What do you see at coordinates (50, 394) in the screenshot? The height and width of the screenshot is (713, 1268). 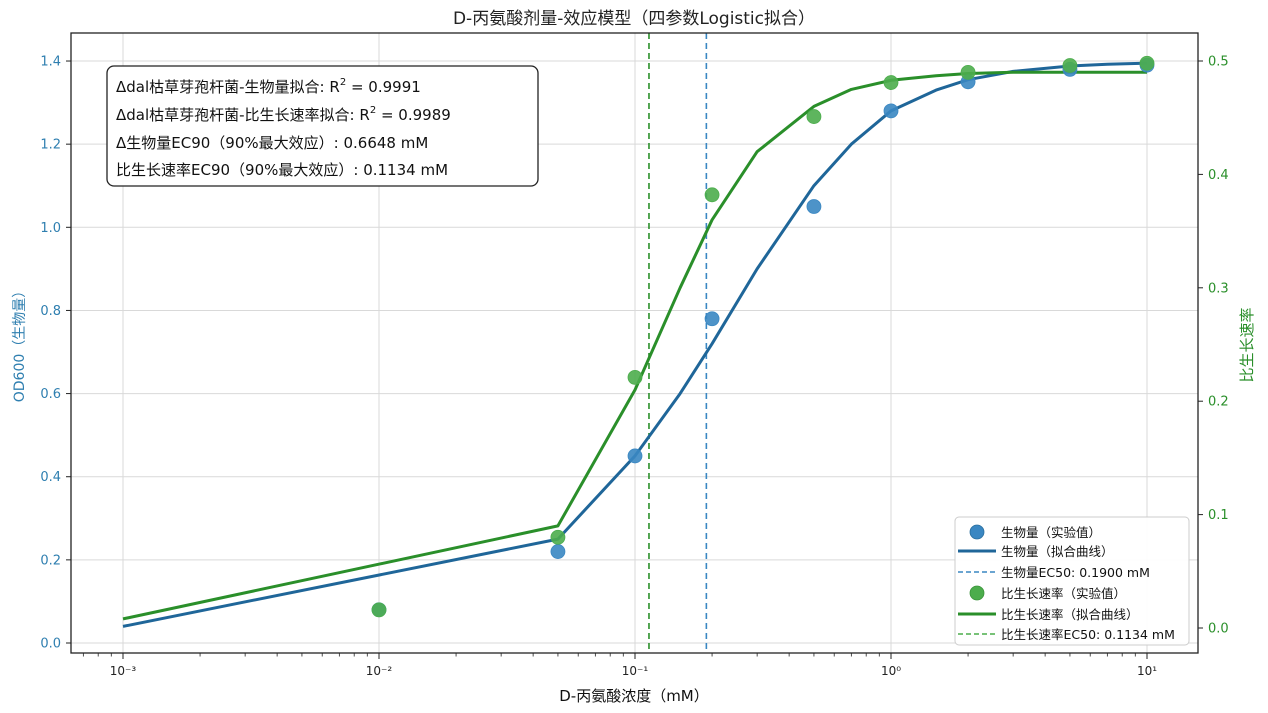 I see `left-y-tick-label: 0.6` at bounding box center [50, 394].